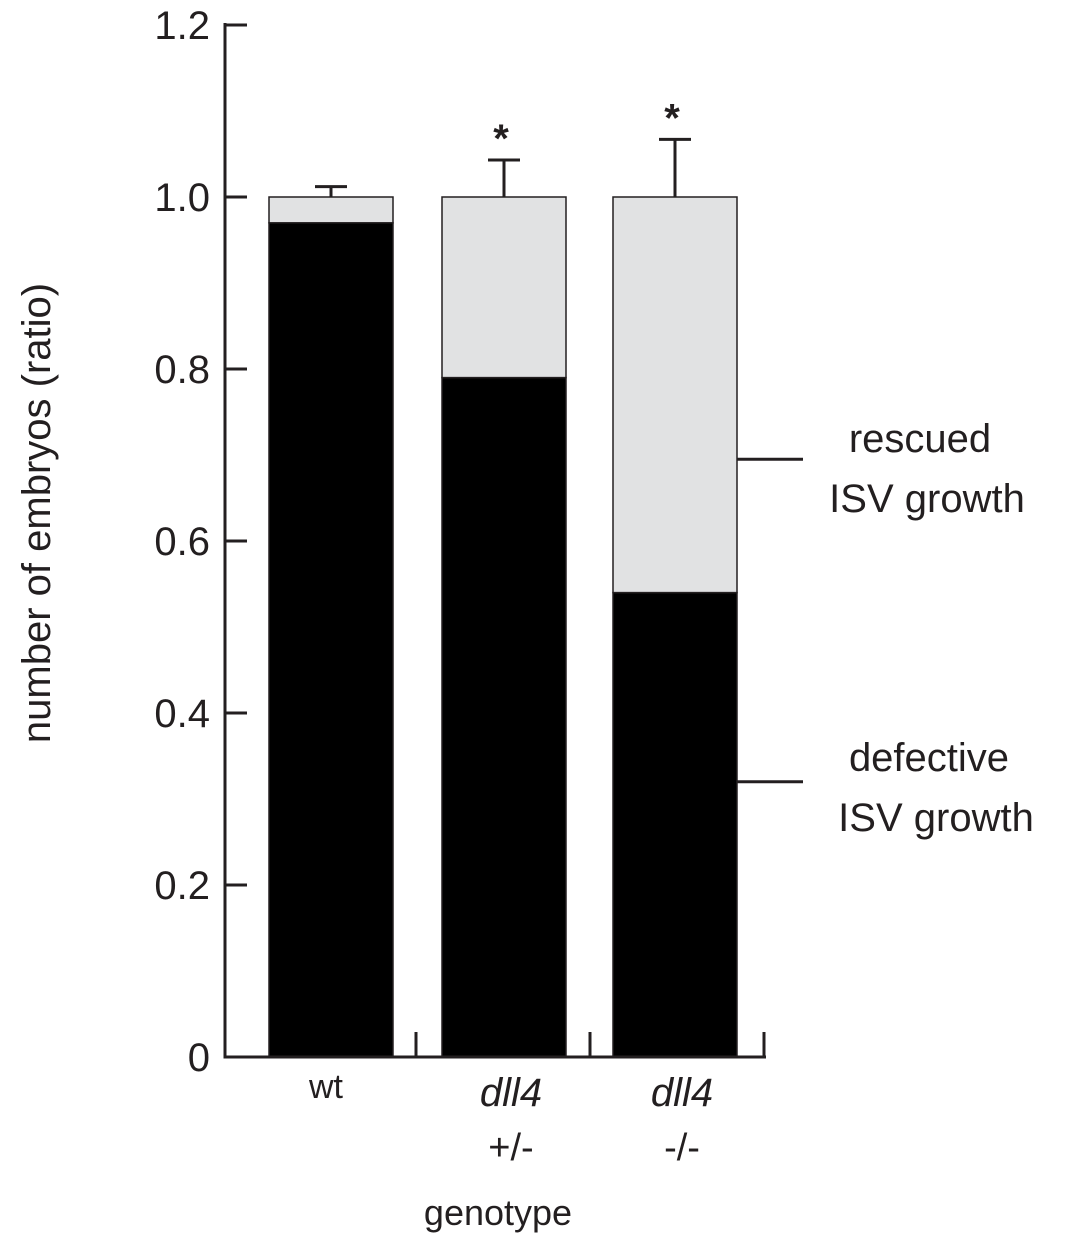 The height and width of the screenshot is (1245, 1067). Describe the element at coordinates (885, 628) in the screenshot. I see `legend: rescued ISV growth defective ISV growth` at that location.